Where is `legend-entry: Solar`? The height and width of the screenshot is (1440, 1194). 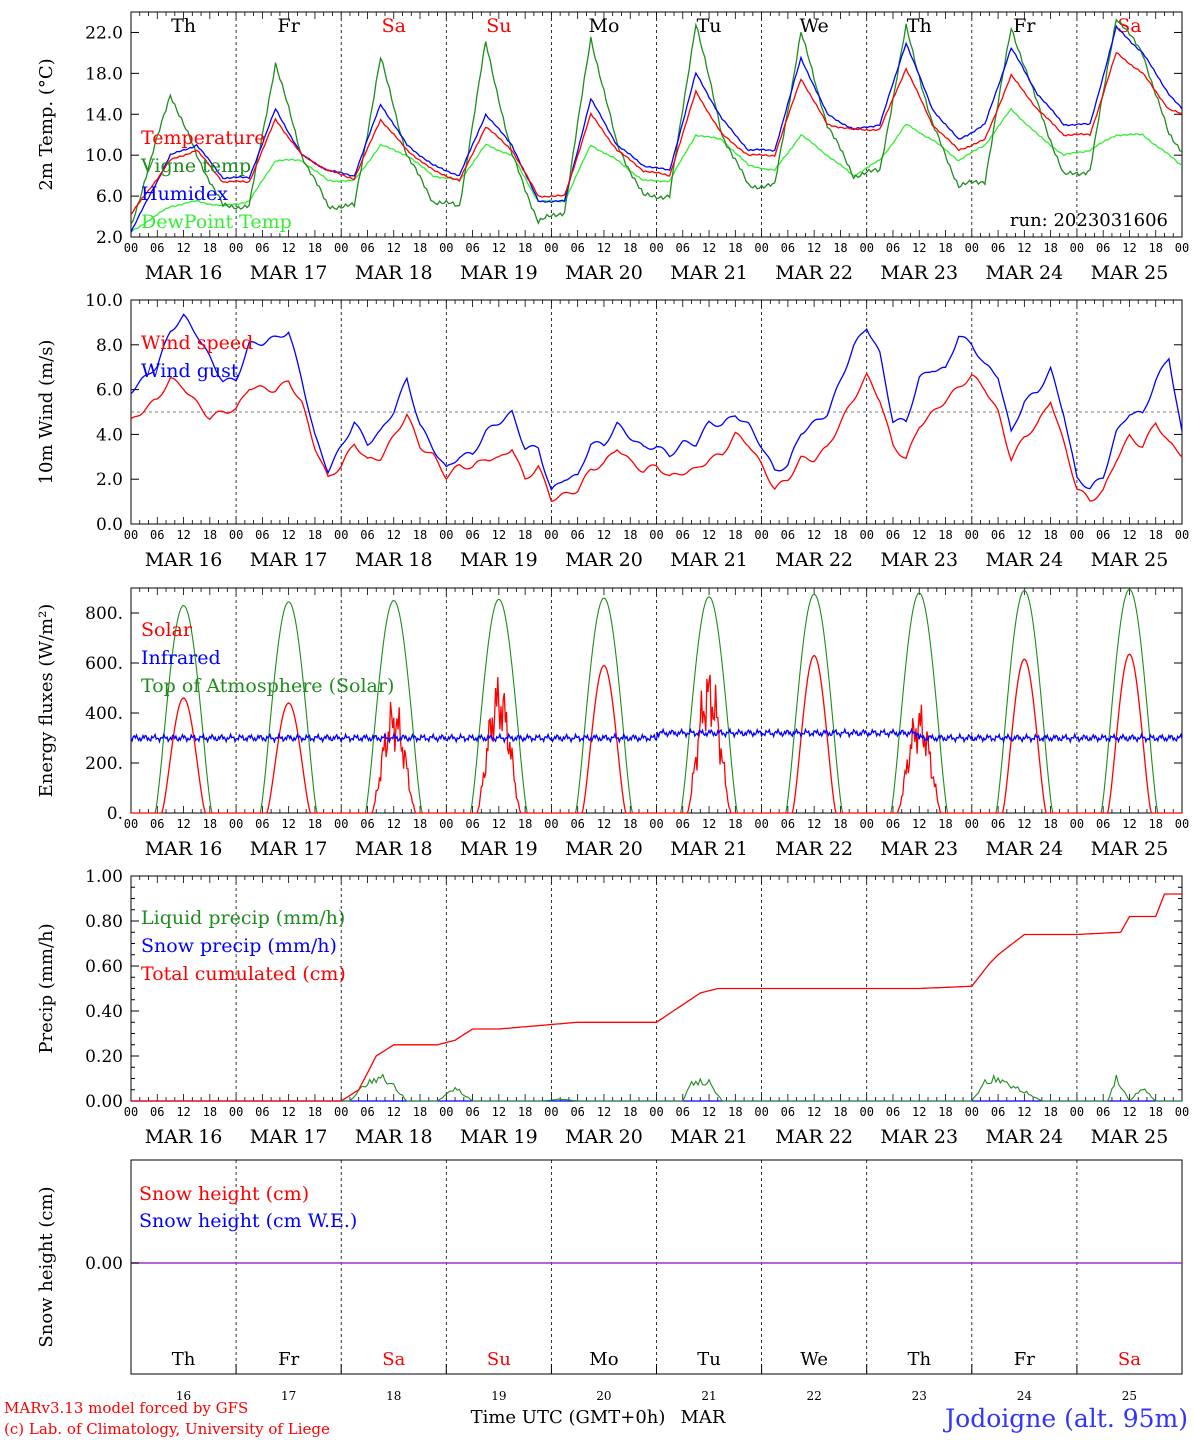 legend-entry: Solar is located at coordinates (167, 630).